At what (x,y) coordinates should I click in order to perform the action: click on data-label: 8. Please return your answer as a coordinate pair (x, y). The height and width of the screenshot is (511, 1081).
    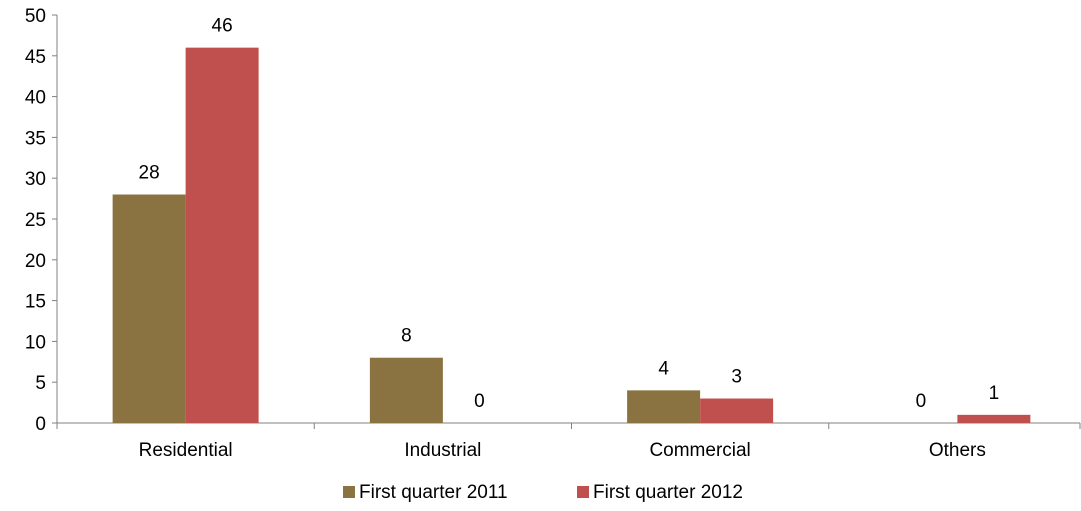
    Looking at the image, I should click on (406, 336).